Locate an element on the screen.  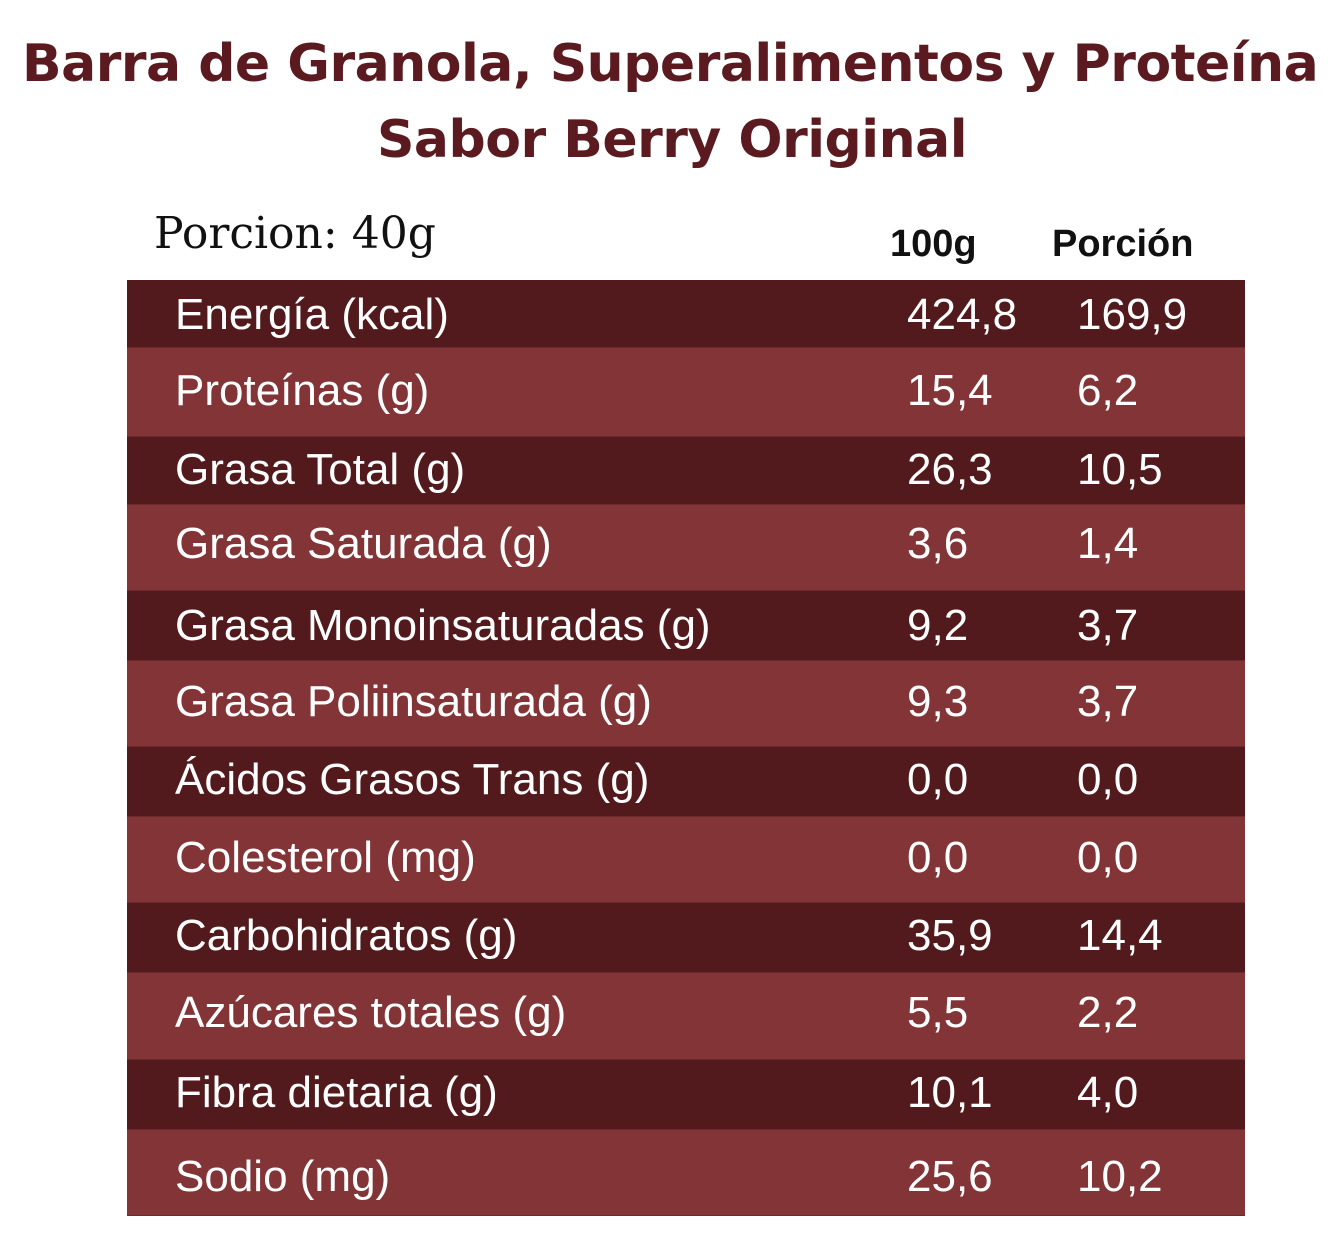
table-row: Sodio (mg) 25,6 10,2 is located at coordinates (686, 1173).